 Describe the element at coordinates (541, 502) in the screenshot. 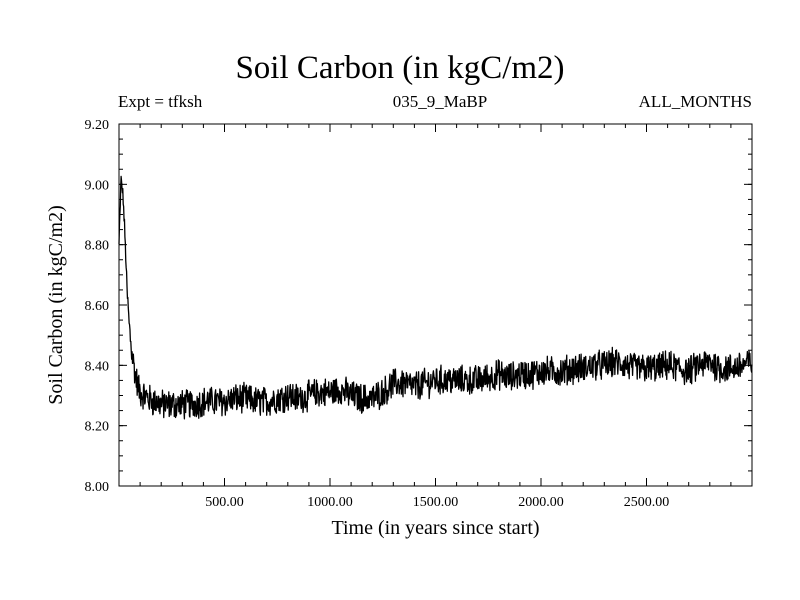

I see `x-tick-label: 2000.00` at that location.